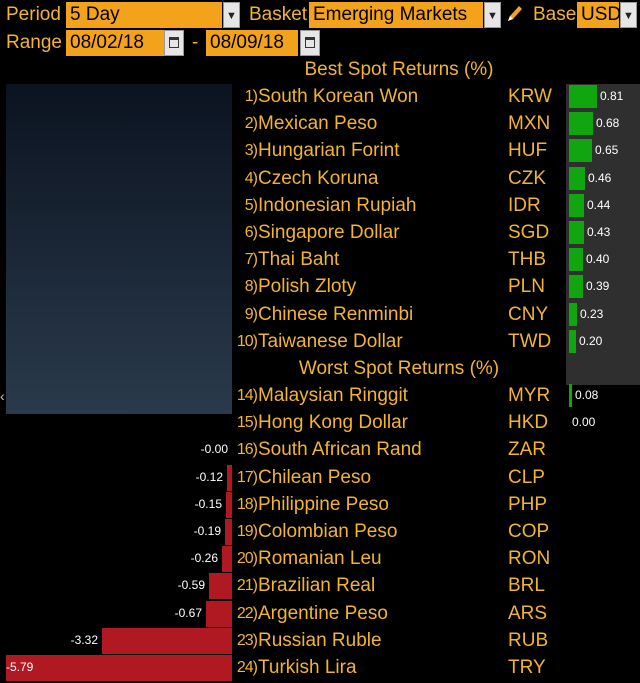  I want to click on range-end-calendar-icon, so click(310, 43).